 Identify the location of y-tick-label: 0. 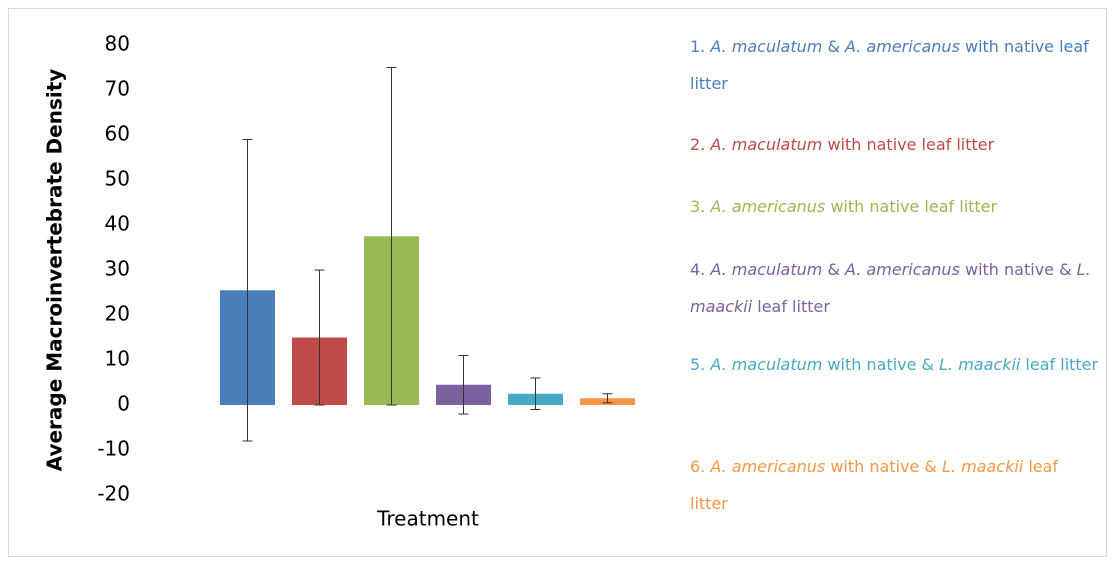
(123, 404).